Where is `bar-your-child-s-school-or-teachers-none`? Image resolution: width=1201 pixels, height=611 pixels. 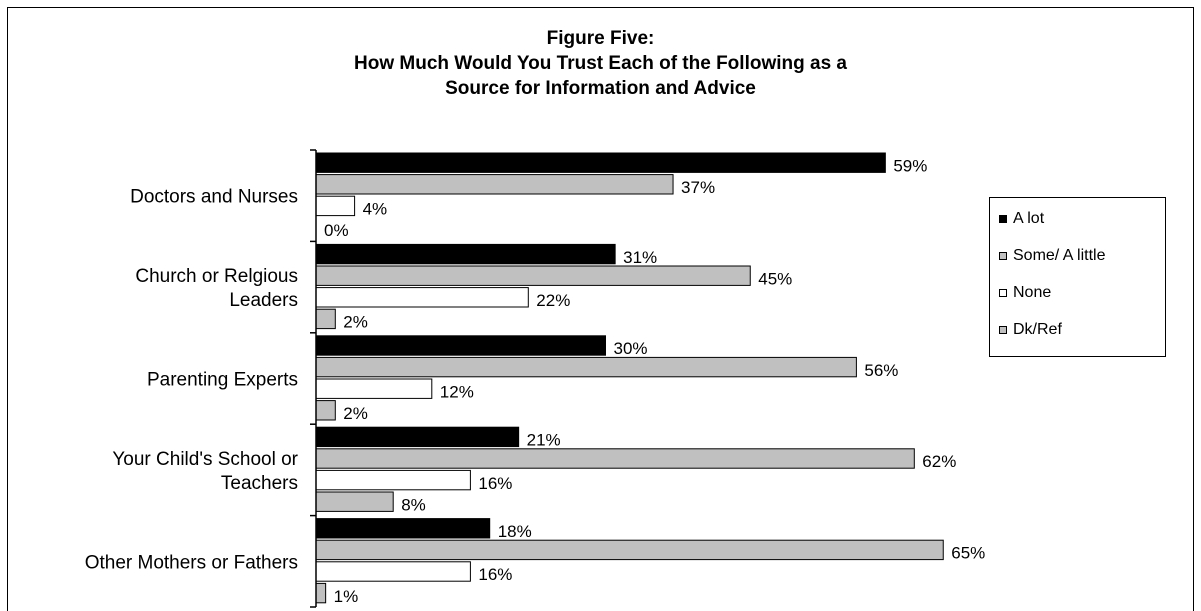 bar-your-child-s-school-or-teachers-none is located at coordinates (393, 480).